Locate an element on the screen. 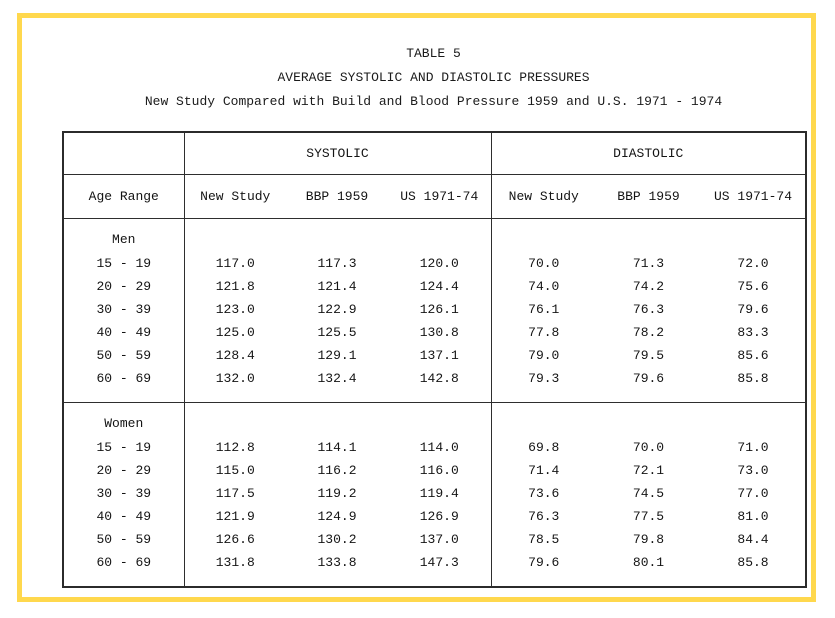 The height and width of the screenshot is (618, 835). value-cell: 112.8 is located at coordinates (234, 447).